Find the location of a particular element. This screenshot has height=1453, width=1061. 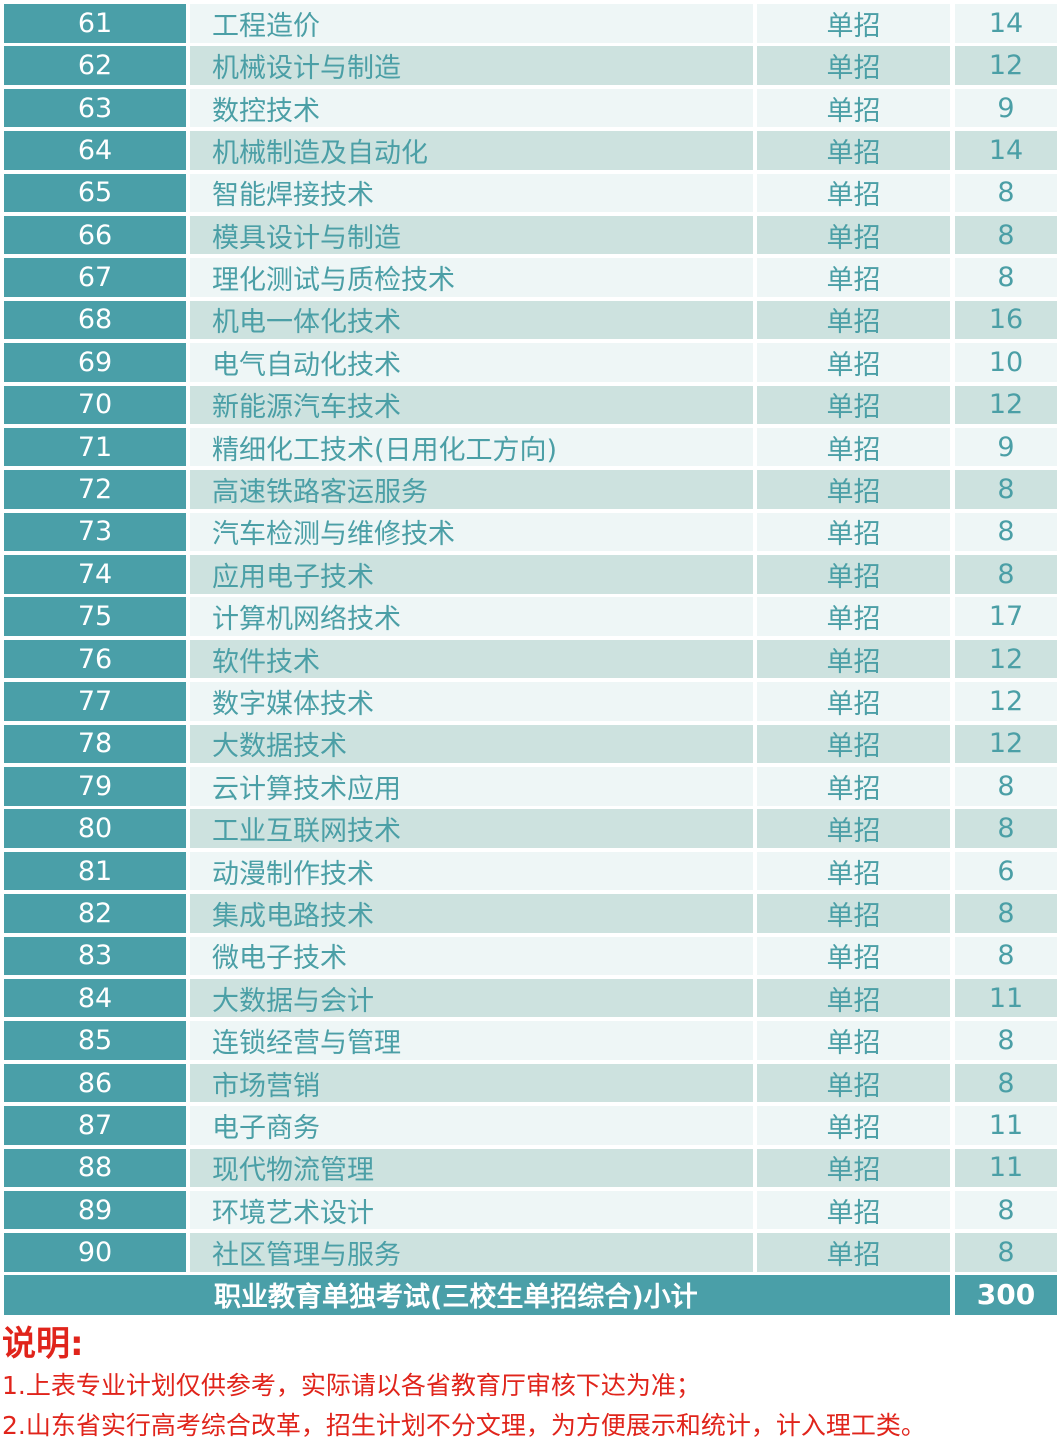

row-number: 83 is located at coordinates (95, 956).